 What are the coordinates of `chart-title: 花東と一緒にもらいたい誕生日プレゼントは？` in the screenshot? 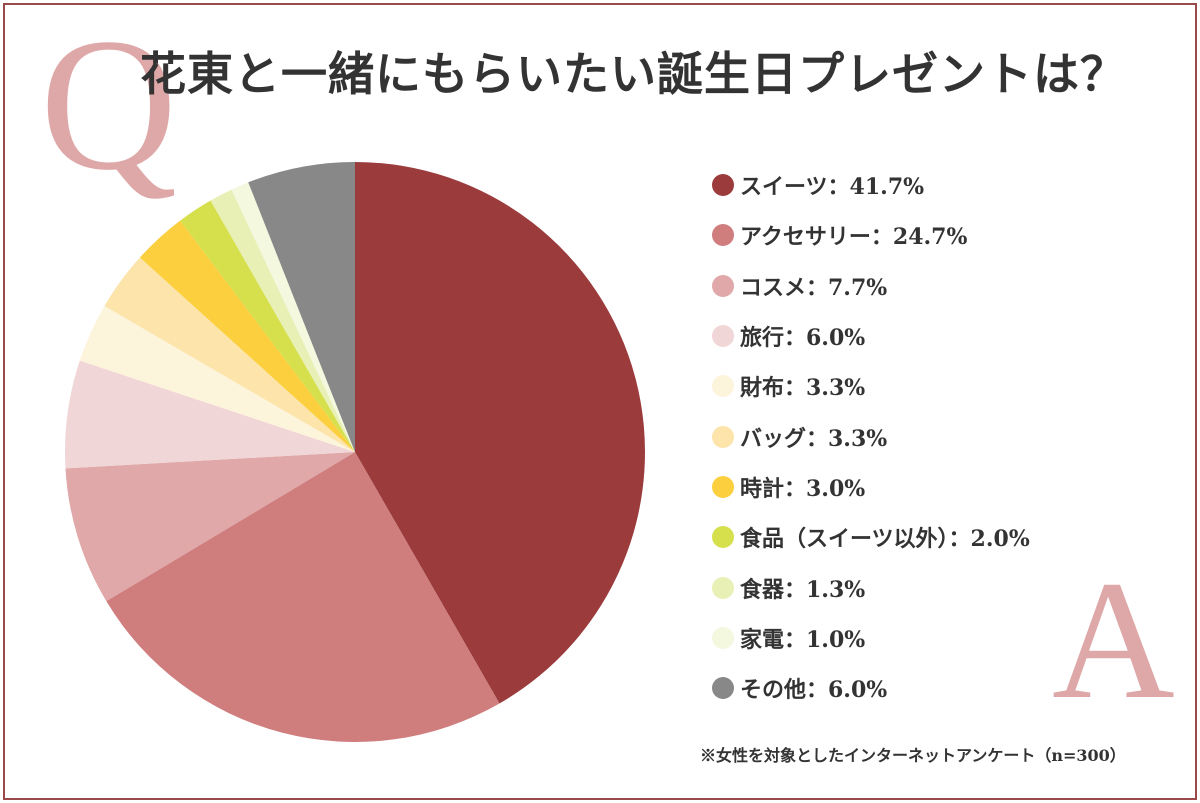 It's located at (633, 74).